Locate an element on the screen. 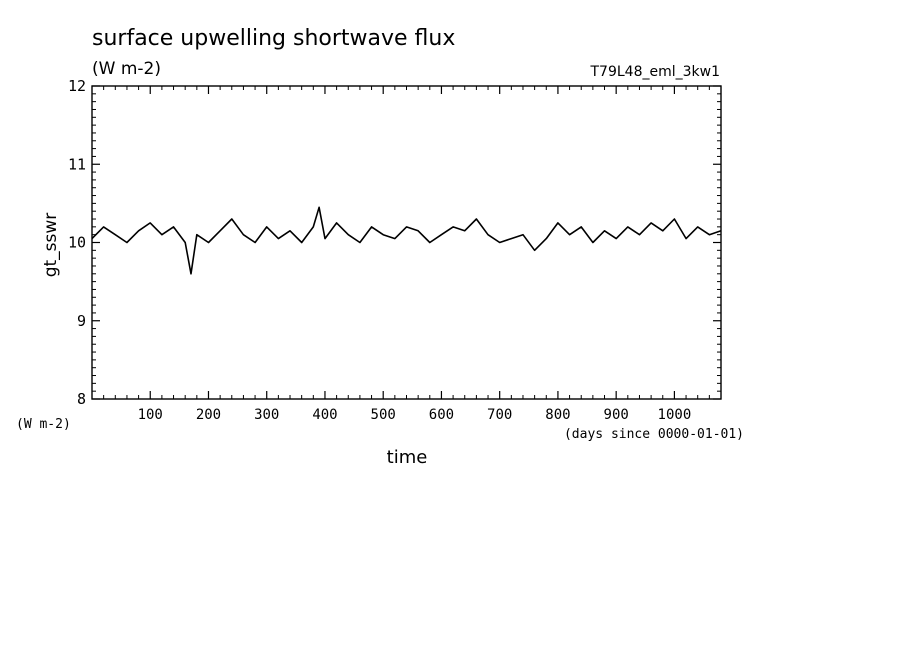 This screenshot has width=904, height=654. x-tick-label: 500 is located at coordinates (383, 415).